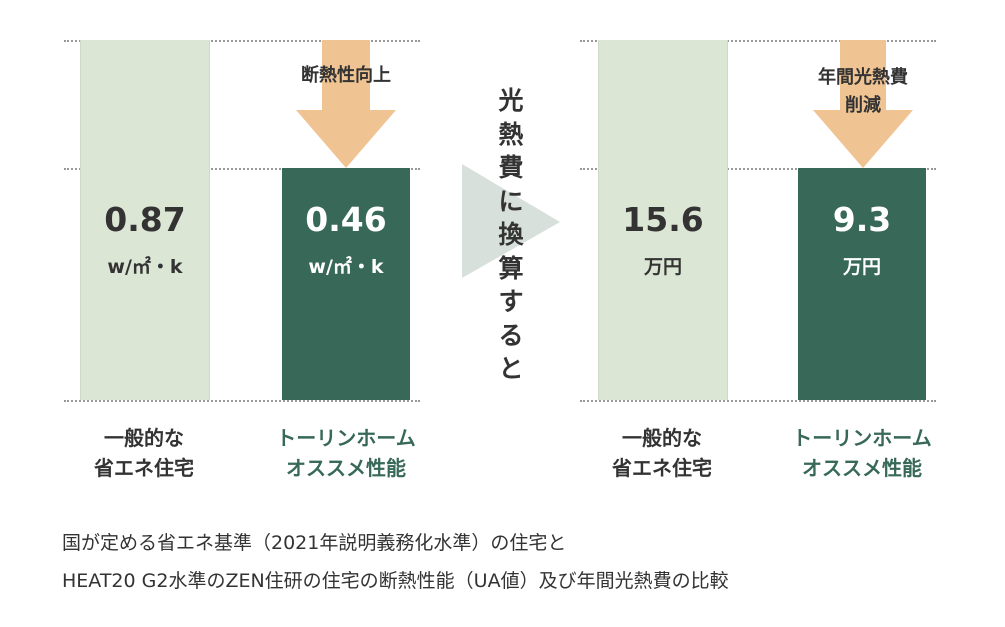  What do you see at coordinates (511, 134) in the screenshot?
I see `char: 熱` at bounding box center [511, 134].